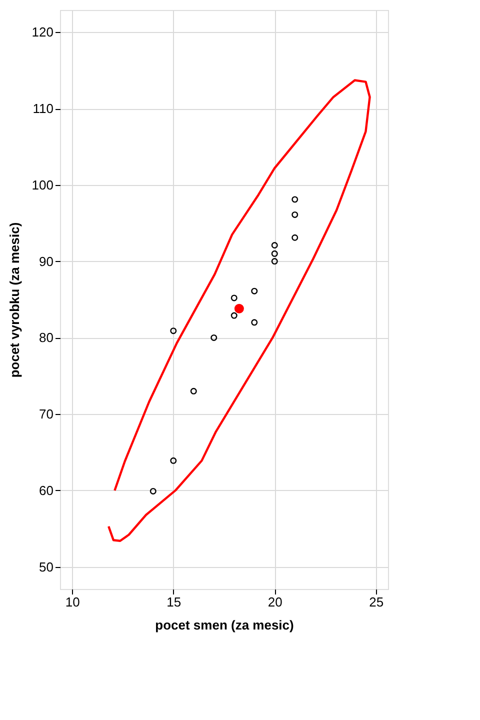  What do you see at coordinates (174, 602) in the screenshot?
I see `x-tick-label: 15` at bounding box center [174, 602].